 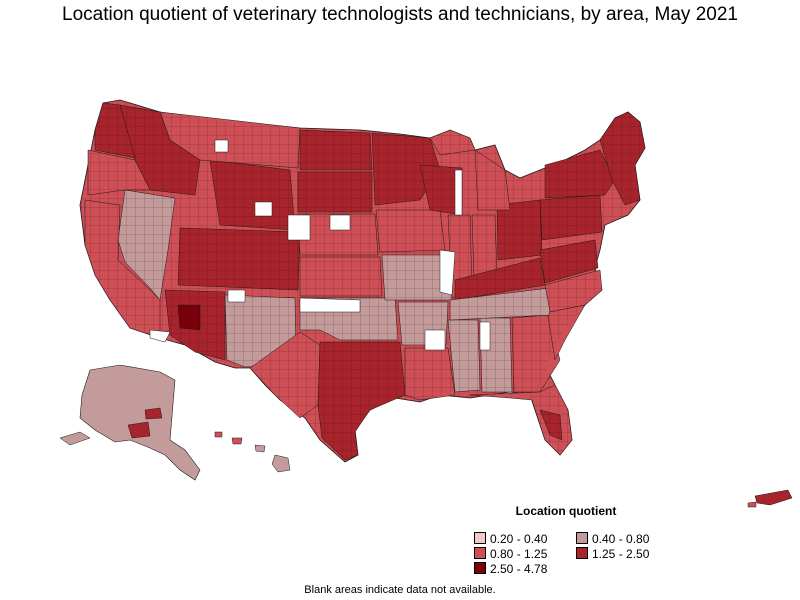 What do you see at coordinates (153, 413) in the screenshot?
I see `alaska-region` at bounding box center [153, 413].